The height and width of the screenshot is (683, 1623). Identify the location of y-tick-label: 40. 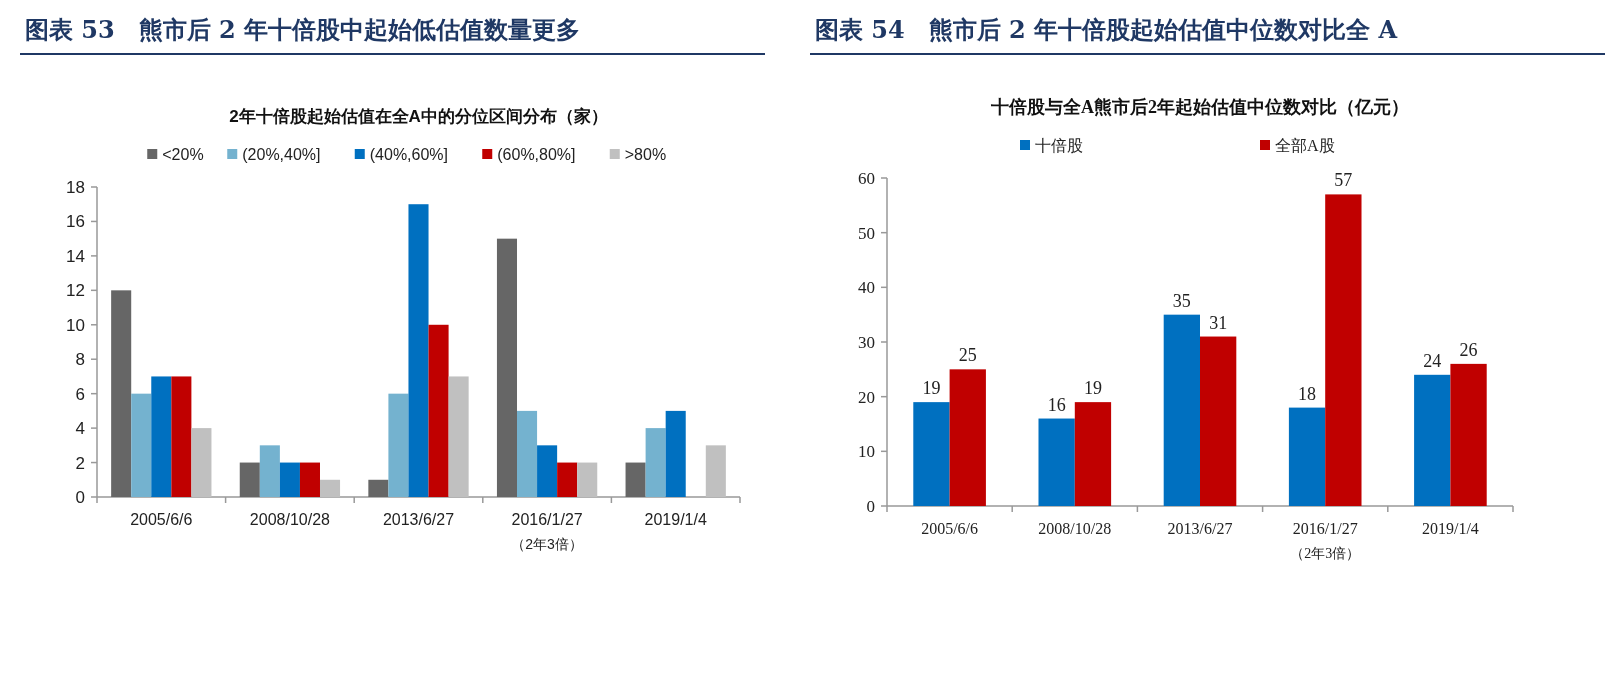
(866, 288).